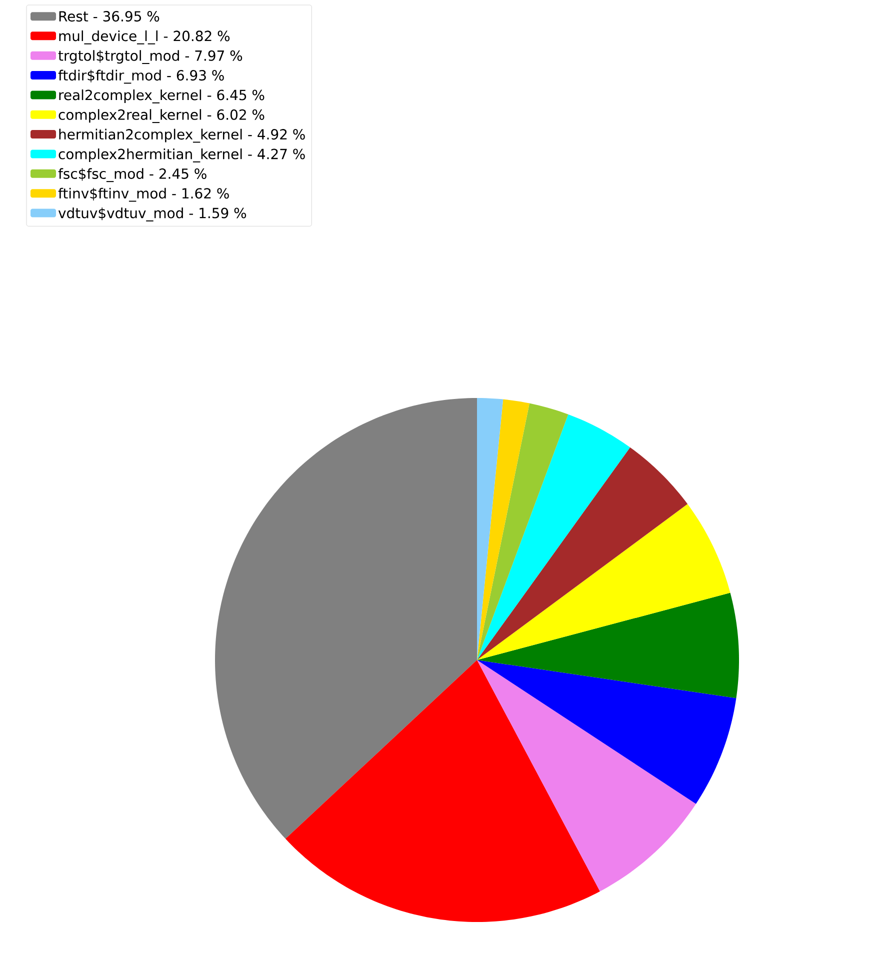 This screenshot has width=877, height=964. What do you see at coordinates (132, 175) in the screenshot?
I see `legend-label: fsc$fsc_mod - 2.45 %` at bounding box center [132, 175].